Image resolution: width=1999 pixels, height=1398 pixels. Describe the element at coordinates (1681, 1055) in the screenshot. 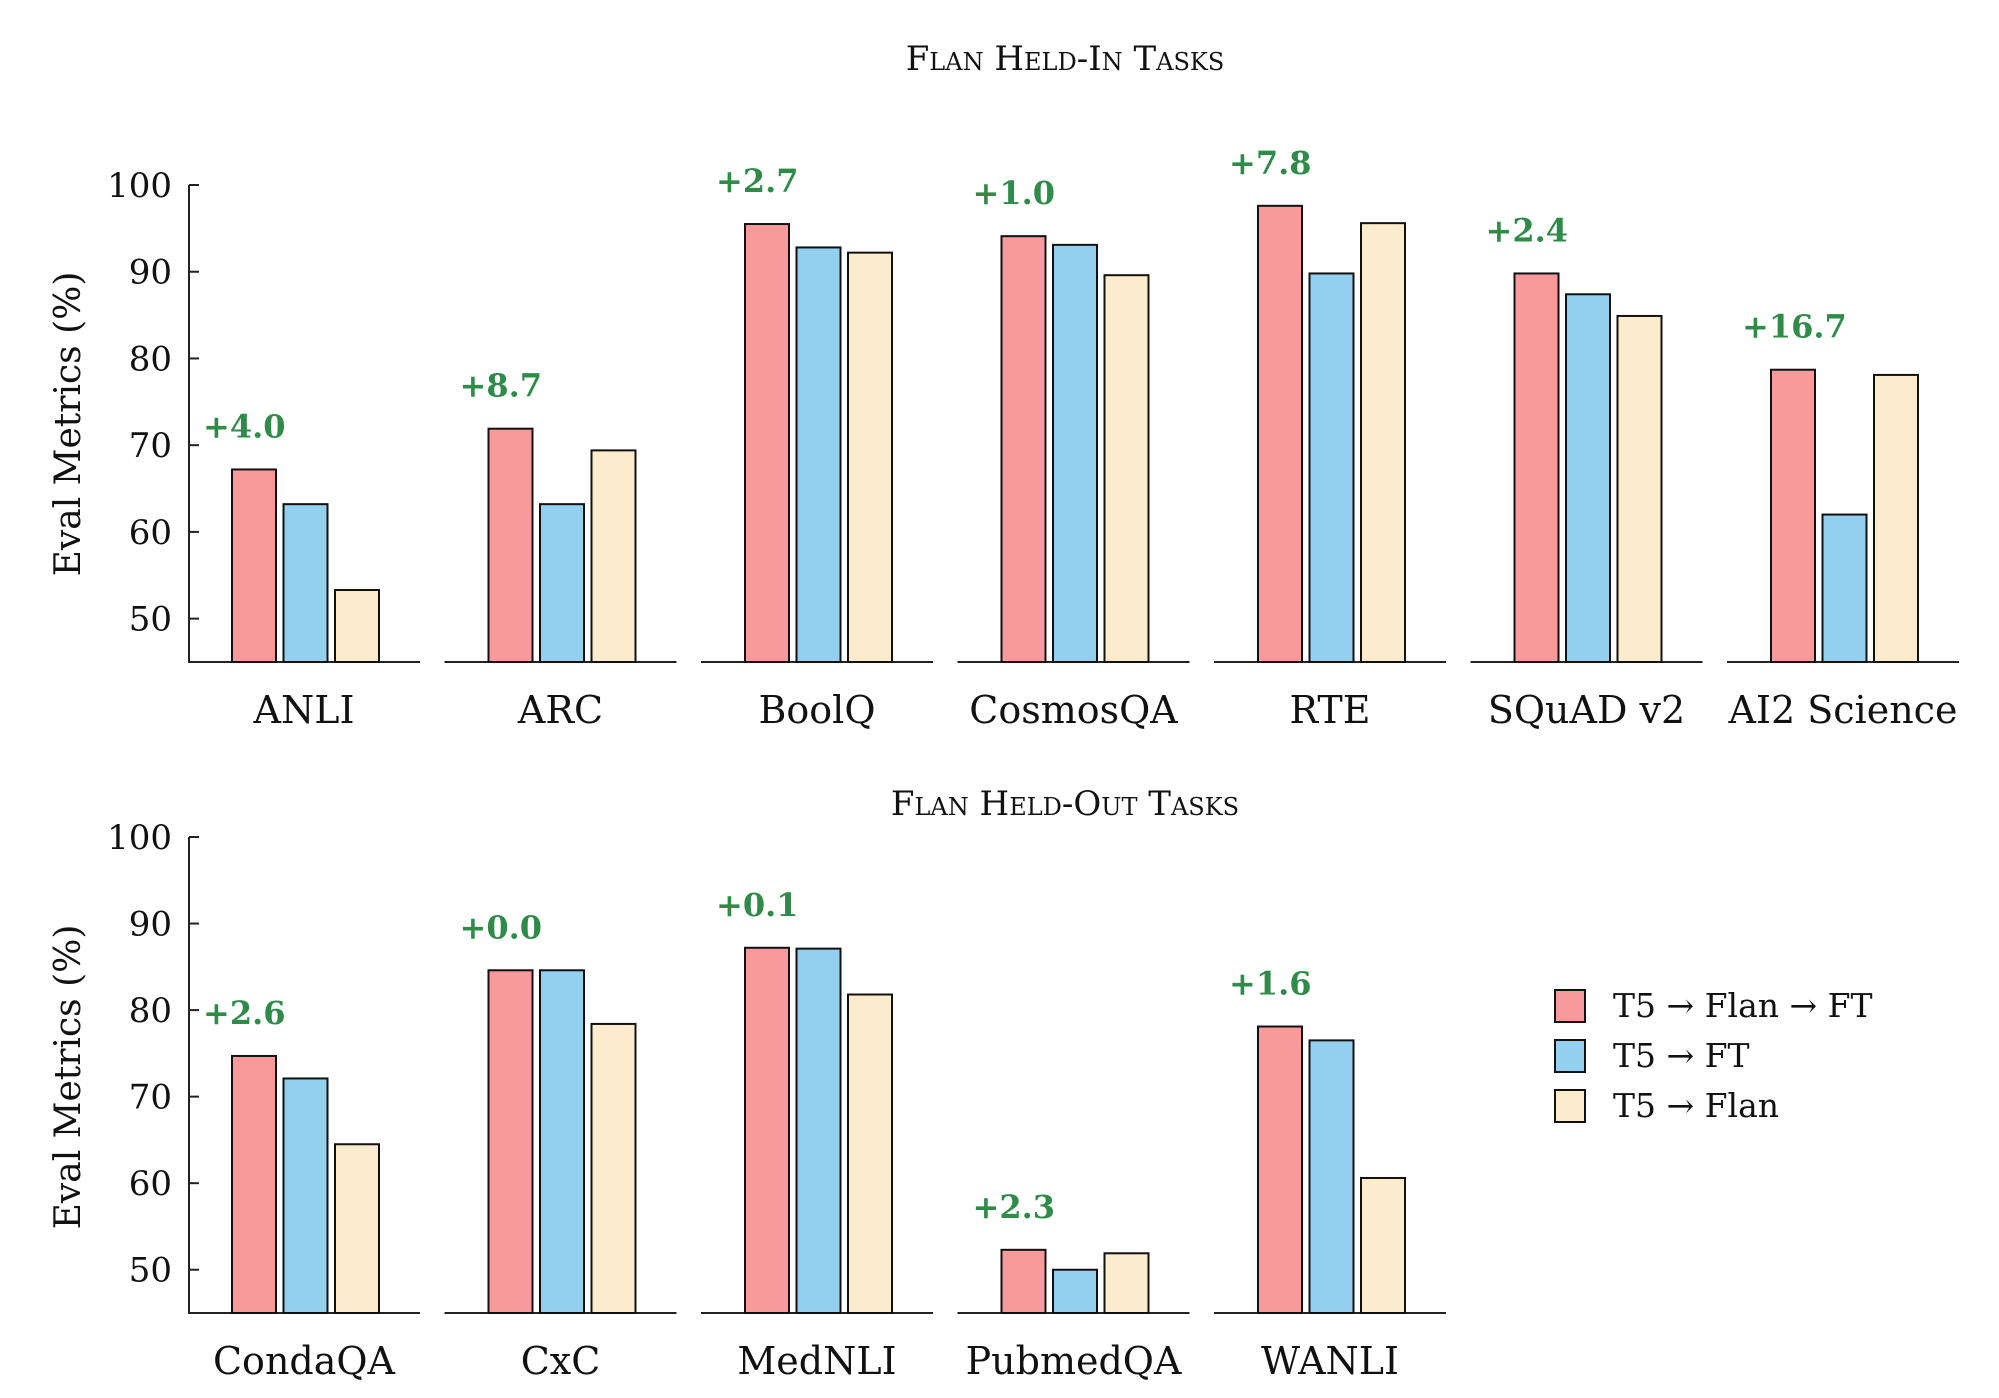

I see `legend-label: T5 → FT` at that location.